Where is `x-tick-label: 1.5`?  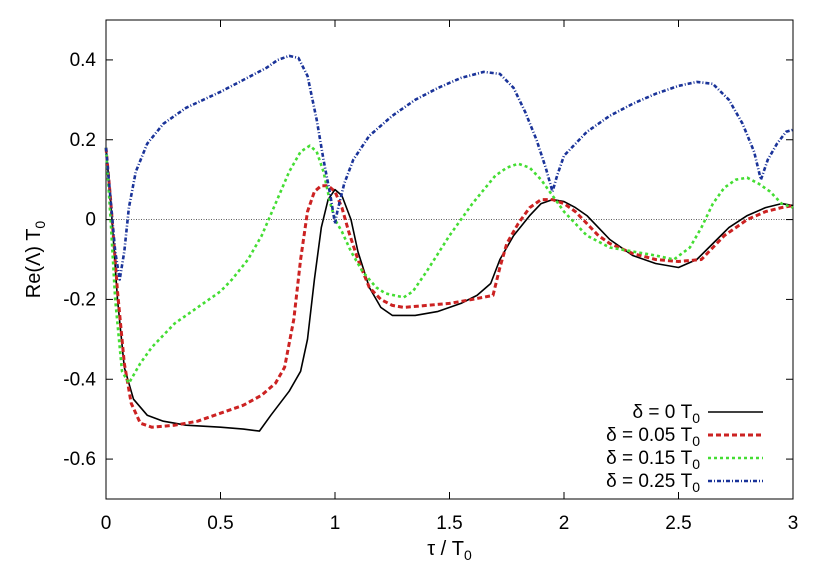
x-tick-label: 1.5 is located at coordinates (449, 523).